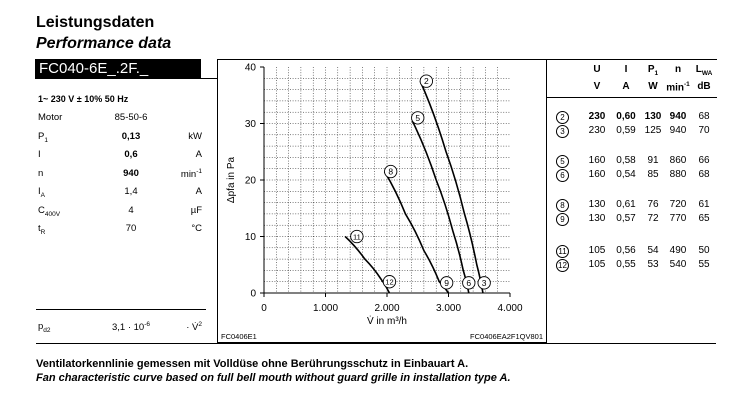  Describe the element at coordinates (562, 161) in the screenshot. I see `row-id-badge: 5` at that location.